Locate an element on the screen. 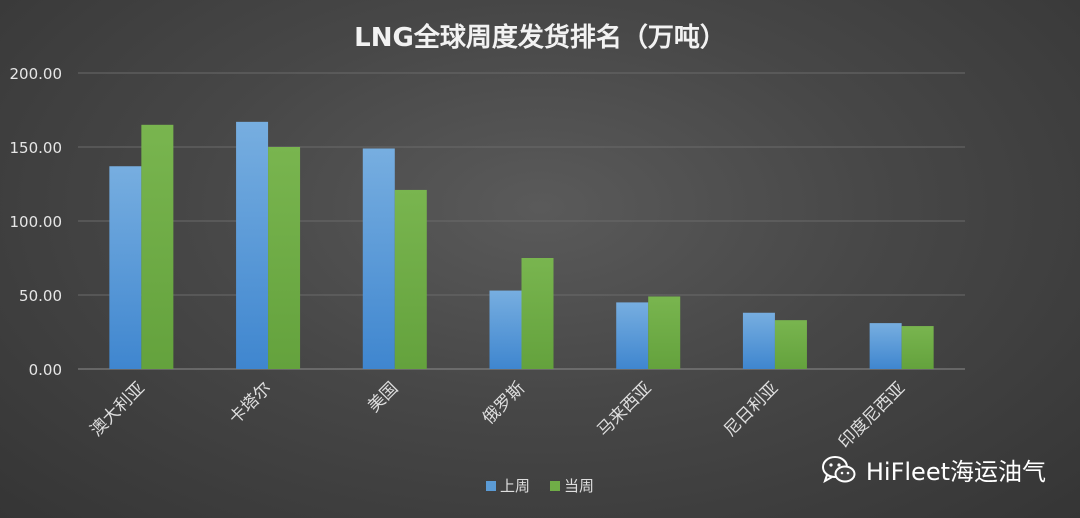 The height and width of the screenshot is (518, 1080). x-tick-label: 澳大利亚 is located at coordinates (118, 409).